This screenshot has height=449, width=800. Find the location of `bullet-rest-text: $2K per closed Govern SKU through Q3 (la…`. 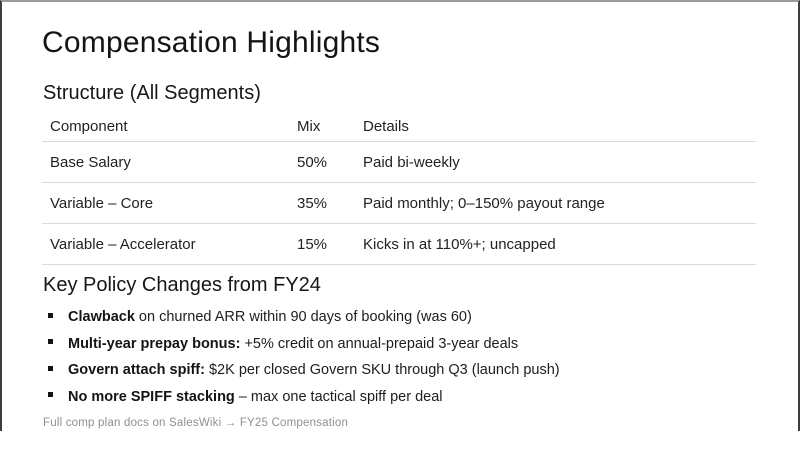

bullet-rest-text: $2K per closed Govern SKU through Q3 (la… is located at coordinates (382, 370).